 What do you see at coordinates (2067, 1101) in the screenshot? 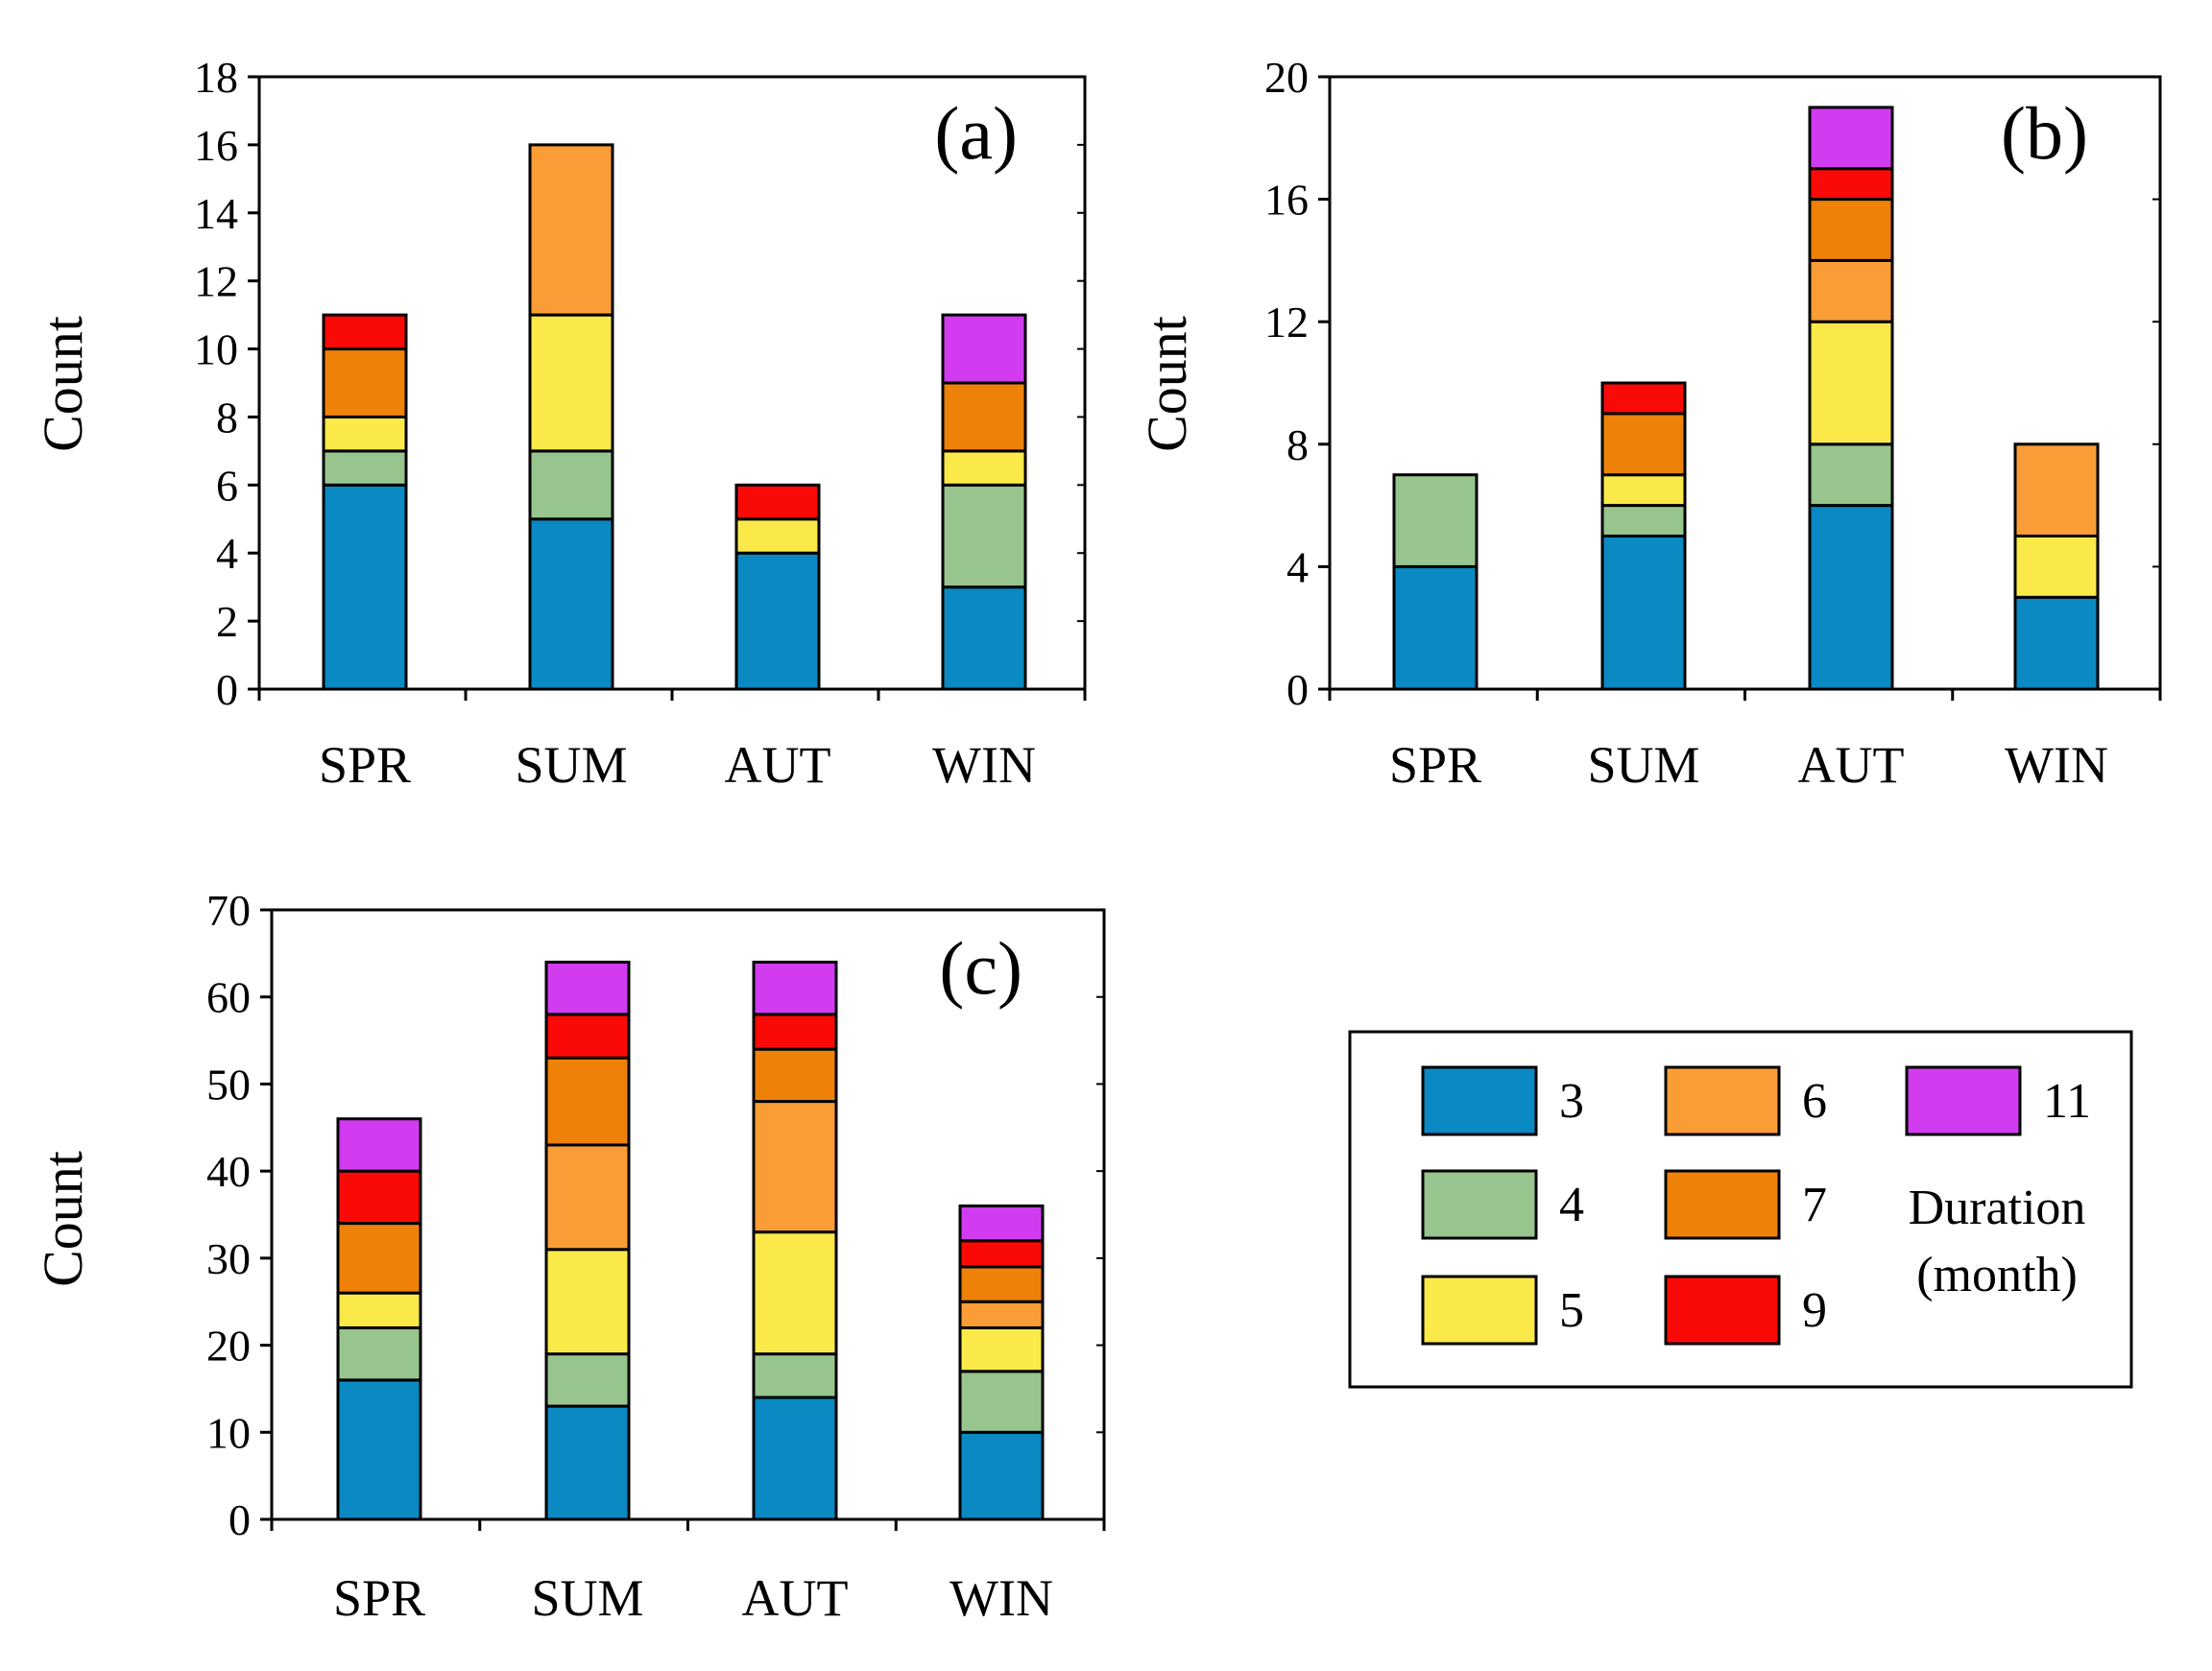
I see `legend-label-11: 11` at bounding box center [2067, 1101].